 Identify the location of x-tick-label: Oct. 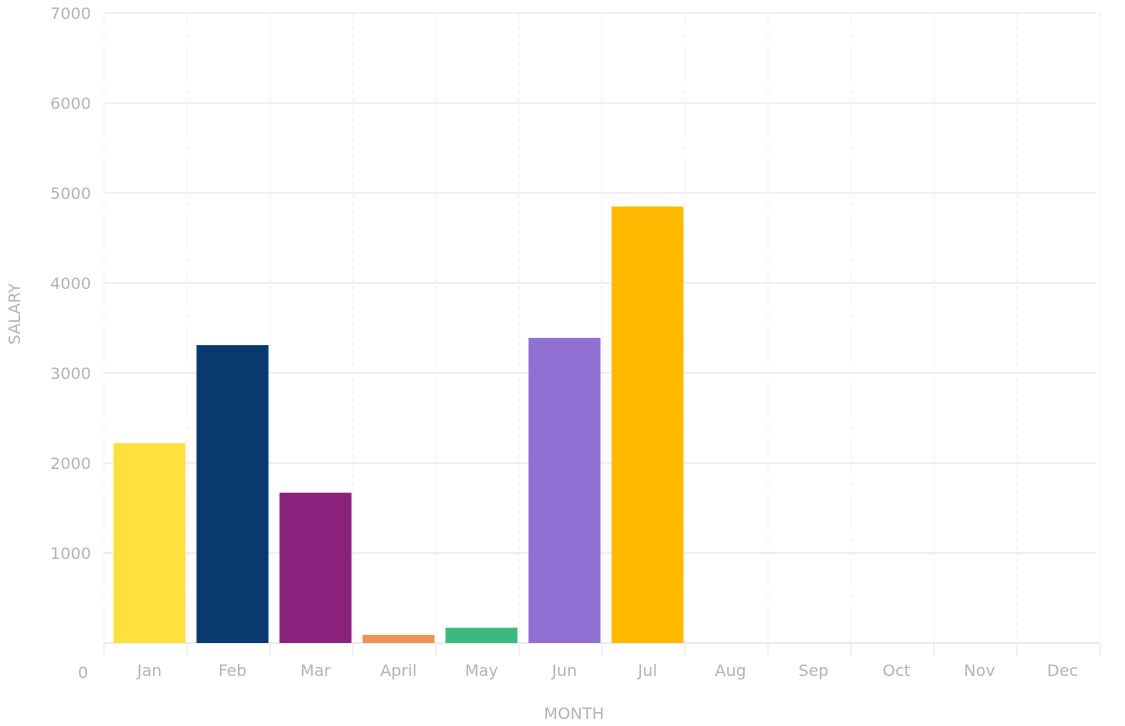
(897, 670).